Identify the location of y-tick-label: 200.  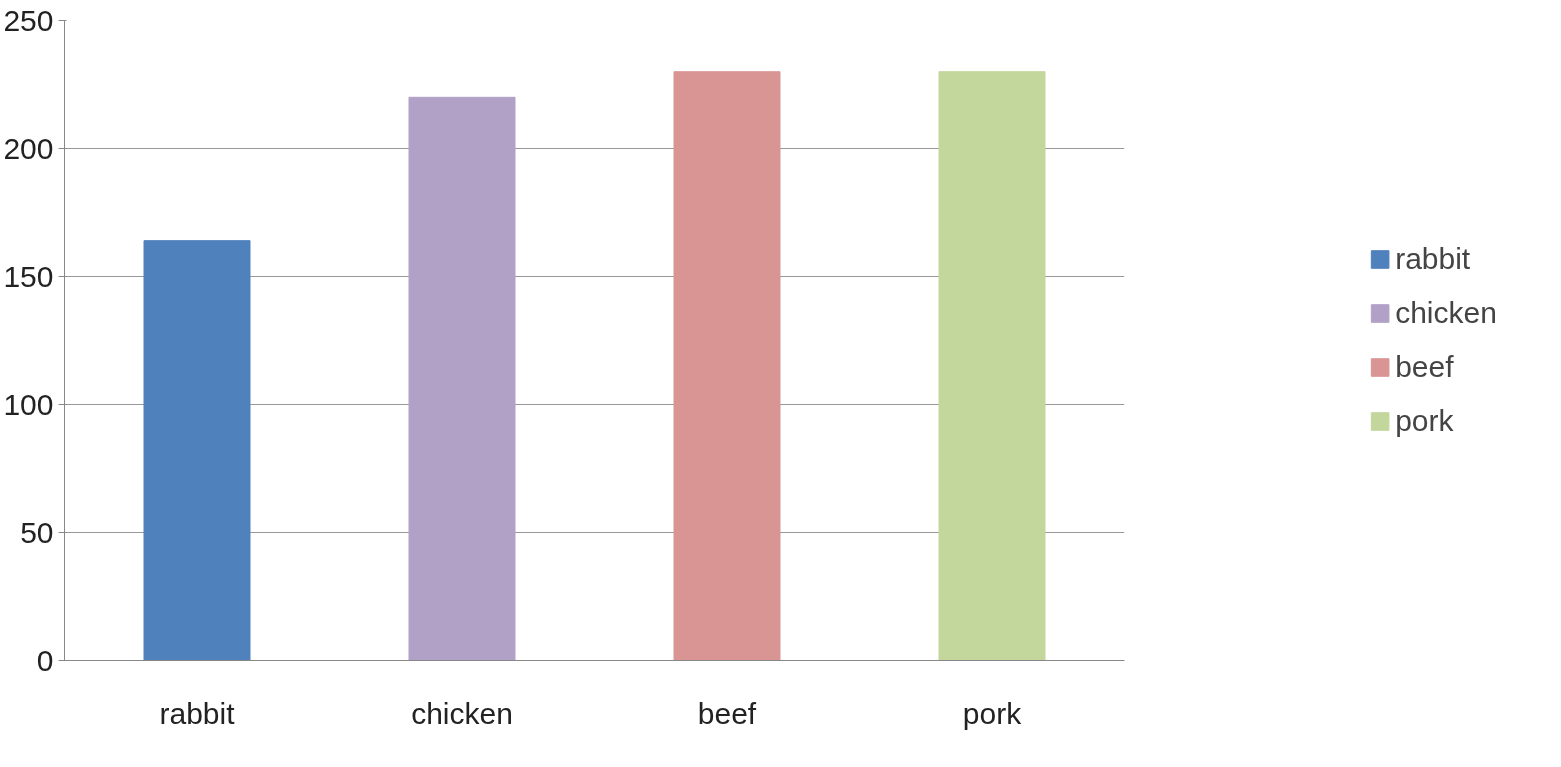
(28, 148).